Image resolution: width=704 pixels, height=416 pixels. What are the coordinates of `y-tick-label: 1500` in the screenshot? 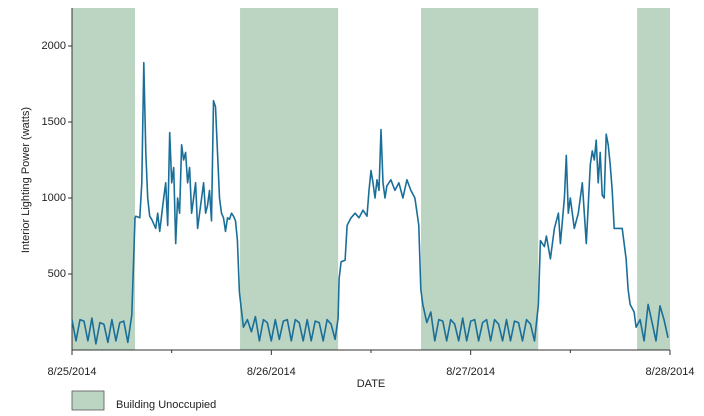 It's located at (54, 122).